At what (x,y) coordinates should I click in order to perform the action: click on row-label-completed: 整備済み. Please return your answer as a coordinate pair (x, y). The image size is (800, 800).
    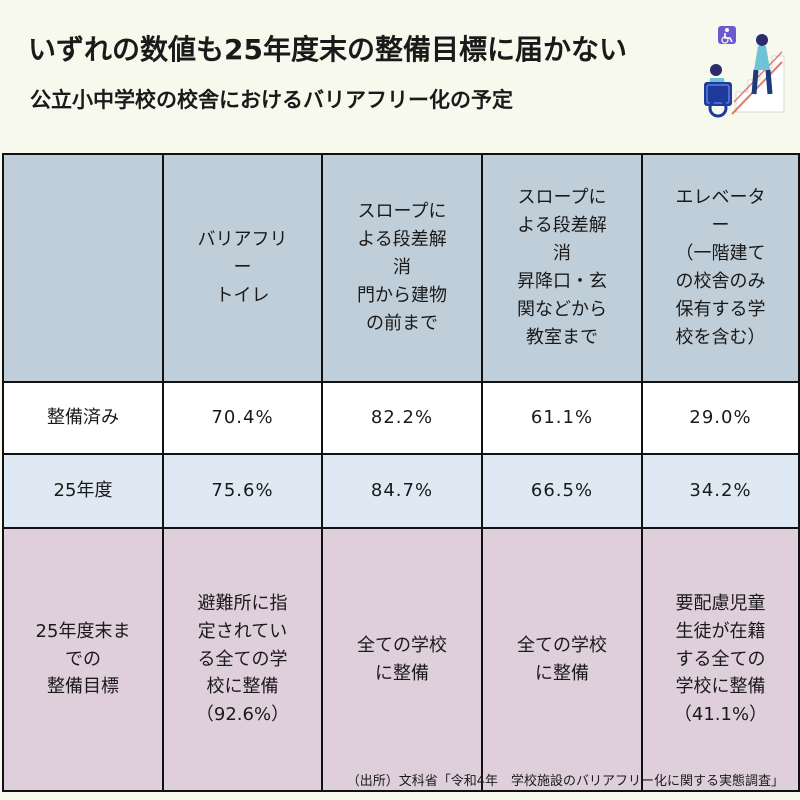
    Looking at the image, I should click on (83, 418).